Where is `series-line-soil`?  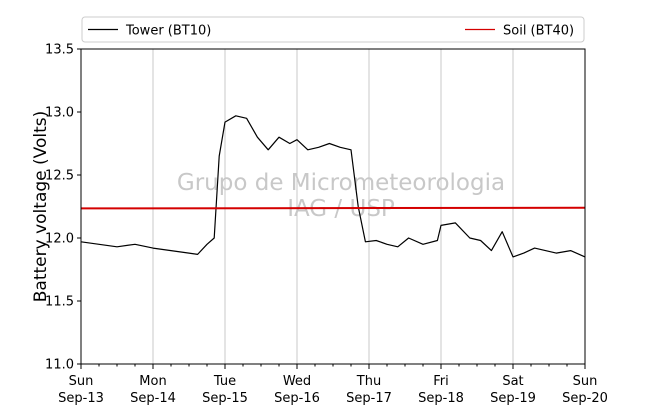
series-line-soil is located at coordinates (333, 208).